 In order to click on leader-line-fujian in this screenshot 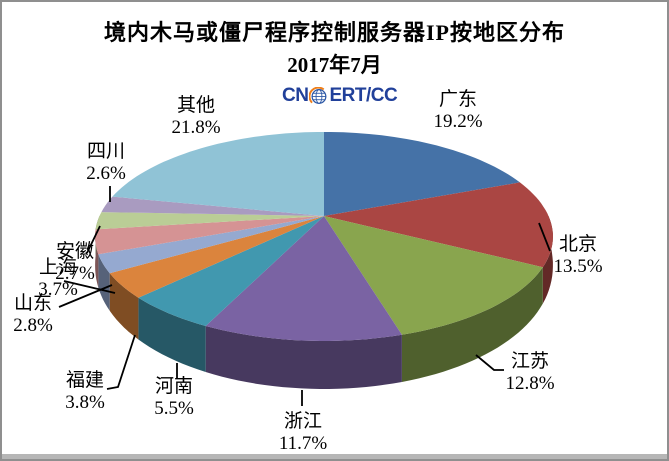, I will do `click(121, 362)`.